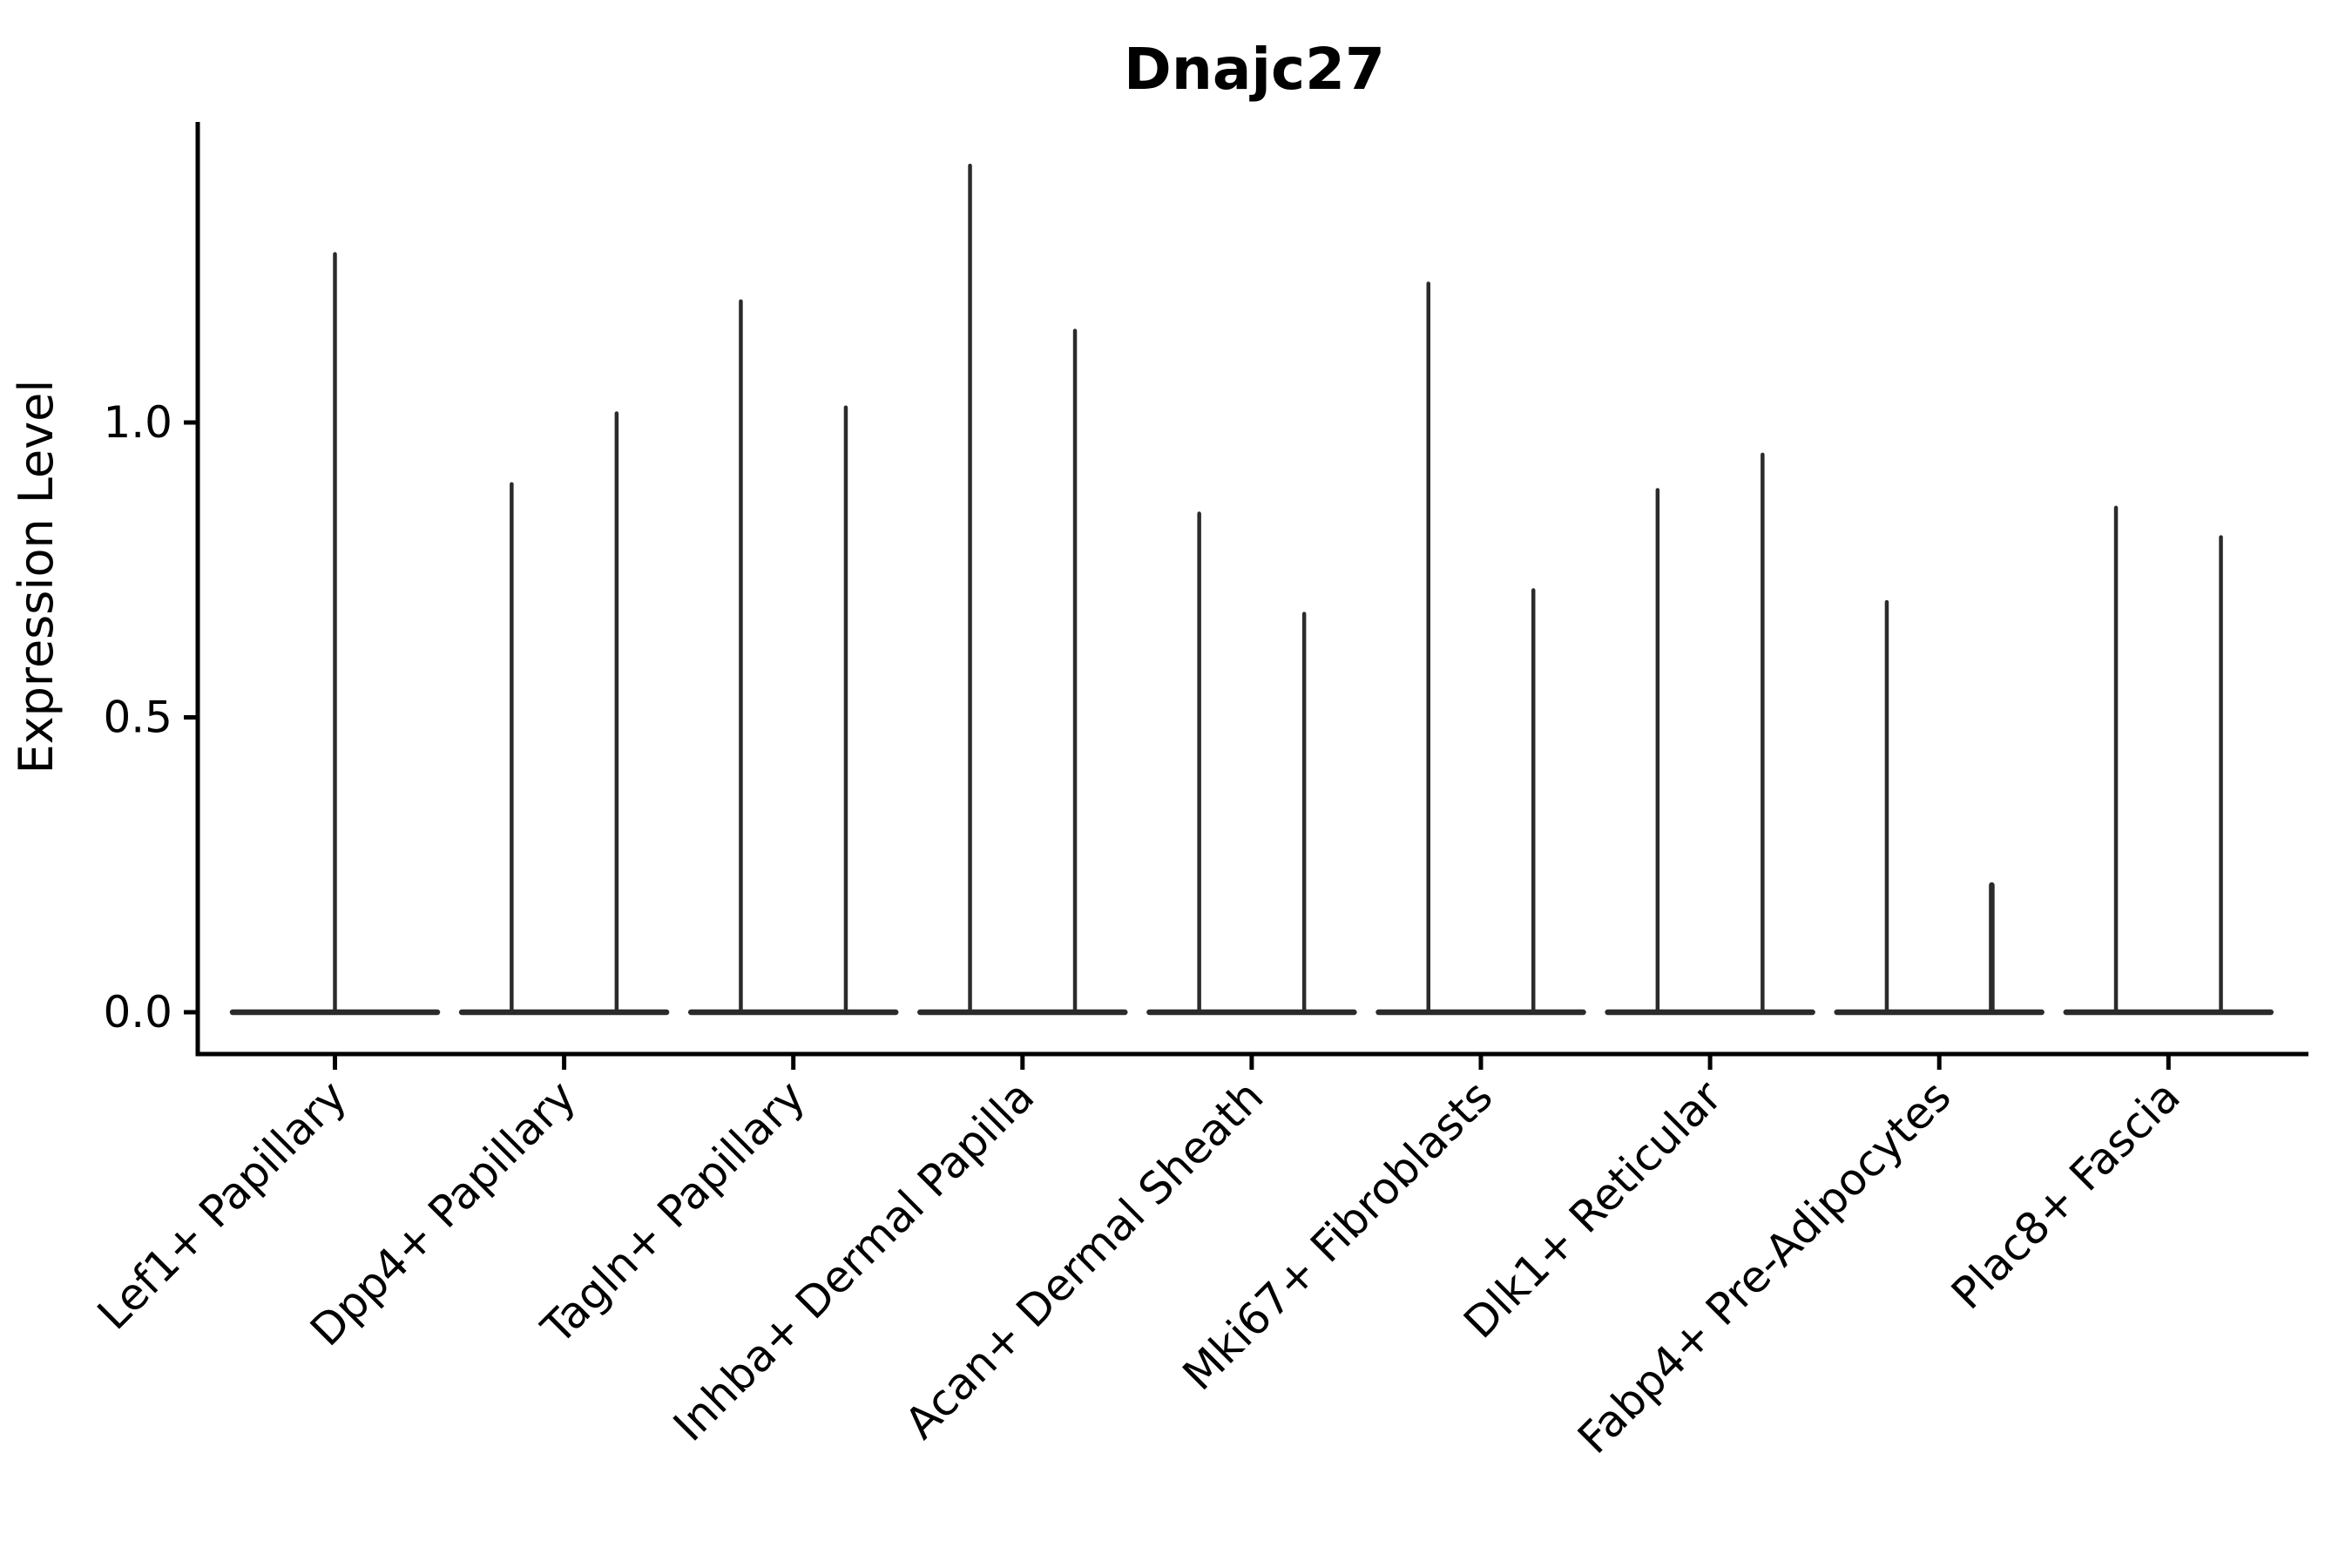 The width and height of the screenshot is (2352, 1568). Describe the element at coordinates (137, 1012) in the screenshot. I see `y-tick-label: 0.0` at that location.